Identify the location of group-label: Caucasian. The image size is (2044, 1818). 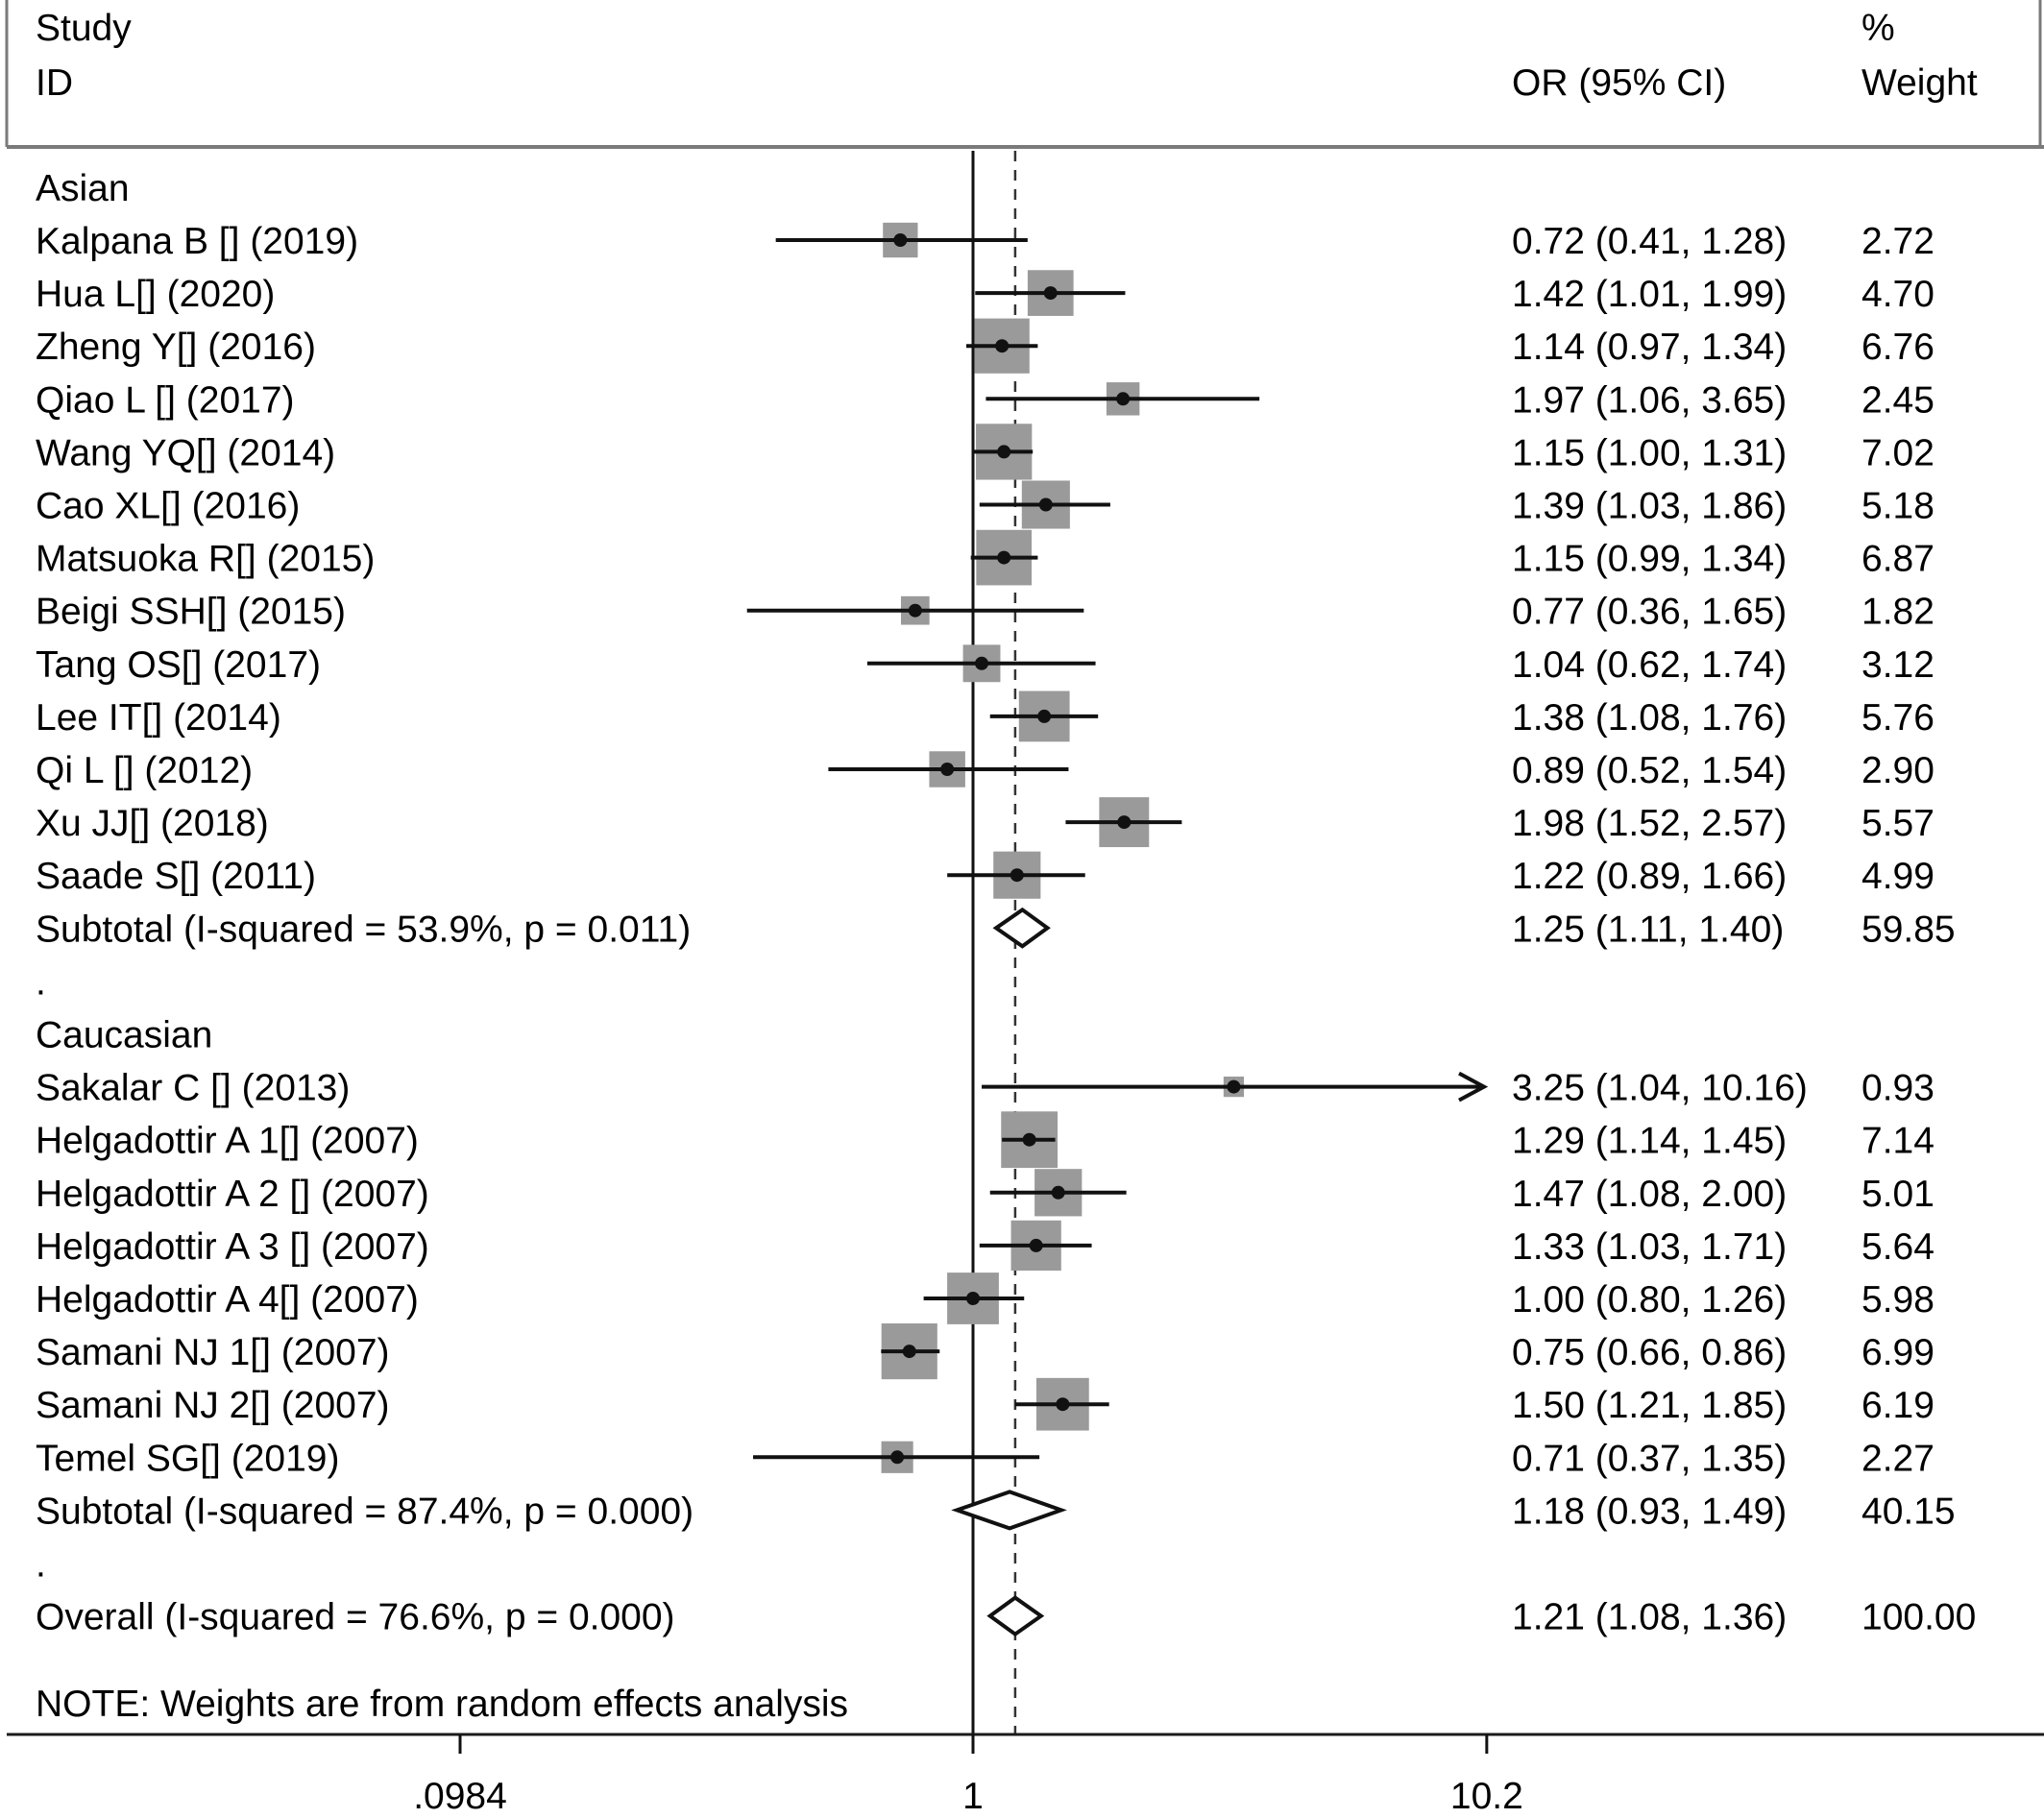
(124, 1036).